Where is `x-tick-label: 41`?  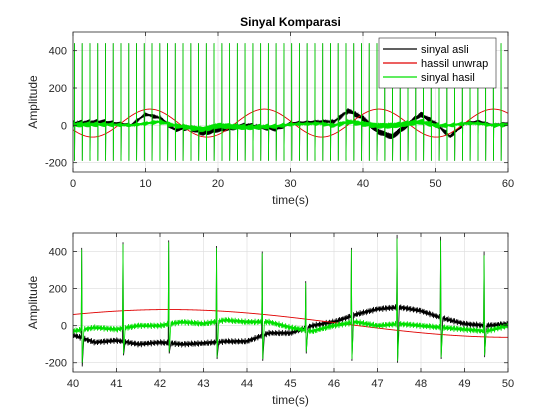
x-tick-label: 41 is located at coordinates (116, 384).